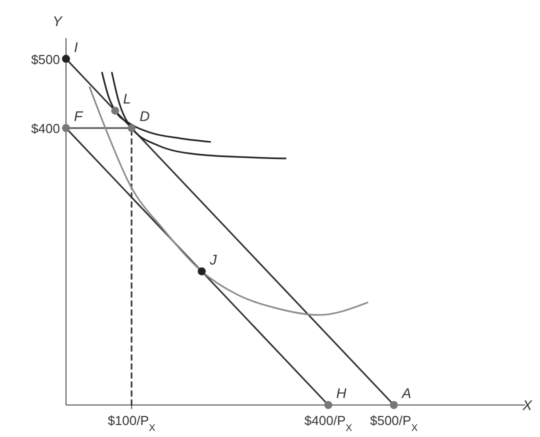 This screenshot has width=540, height=437. What do you see at coordinates (342, 393) in the screenshot?
I see `annotation: H` at bounding box center [342, 393].